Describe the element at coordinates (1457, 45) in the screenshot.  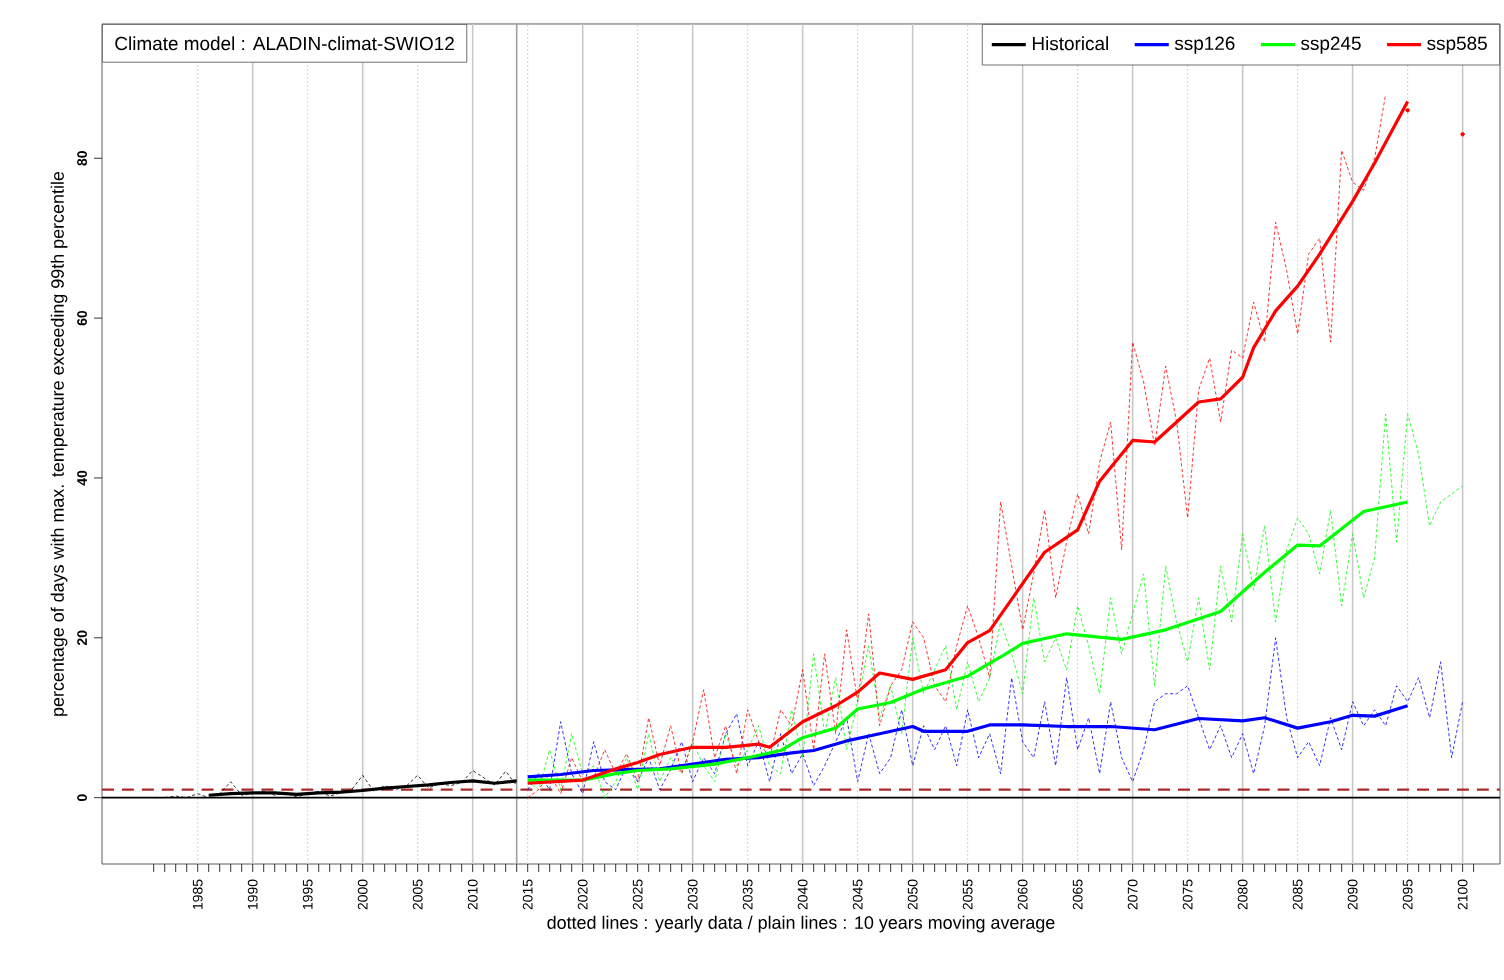
I see `legend-label: ssp585` at that location.